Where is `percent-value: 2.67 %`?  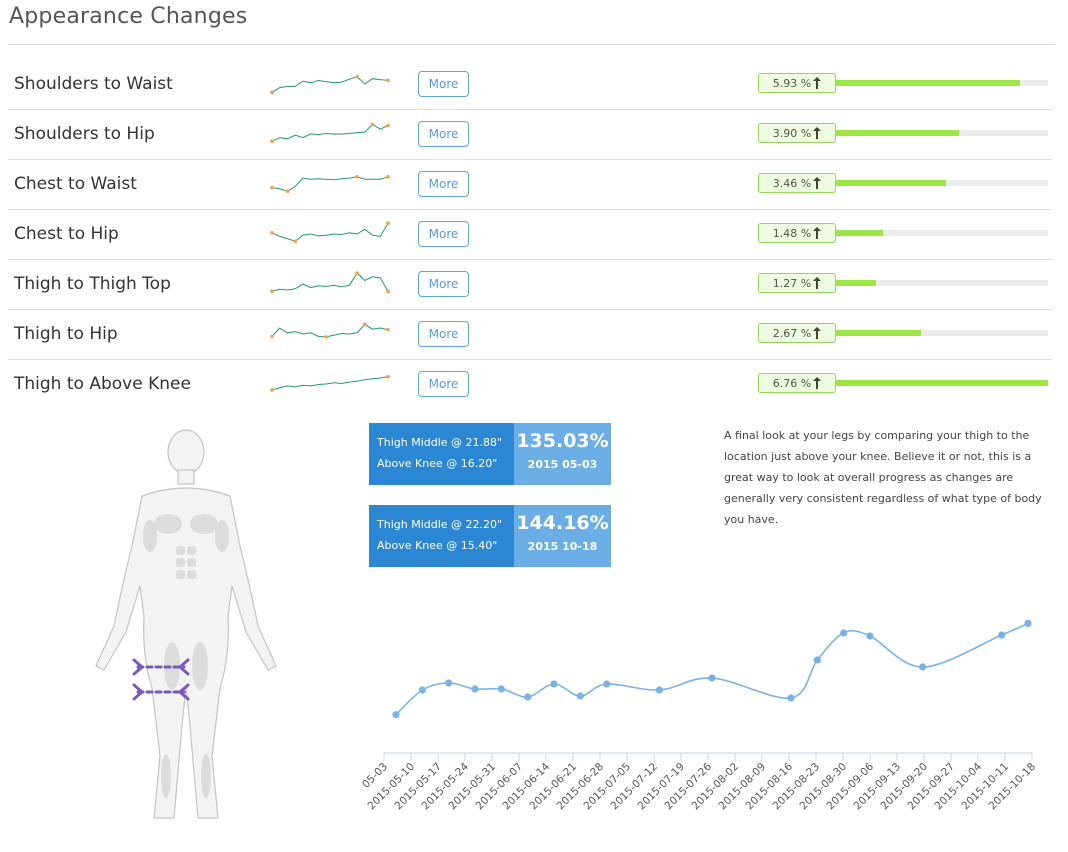
percent-value: 2.67 % is located at coordinates (792, 333).